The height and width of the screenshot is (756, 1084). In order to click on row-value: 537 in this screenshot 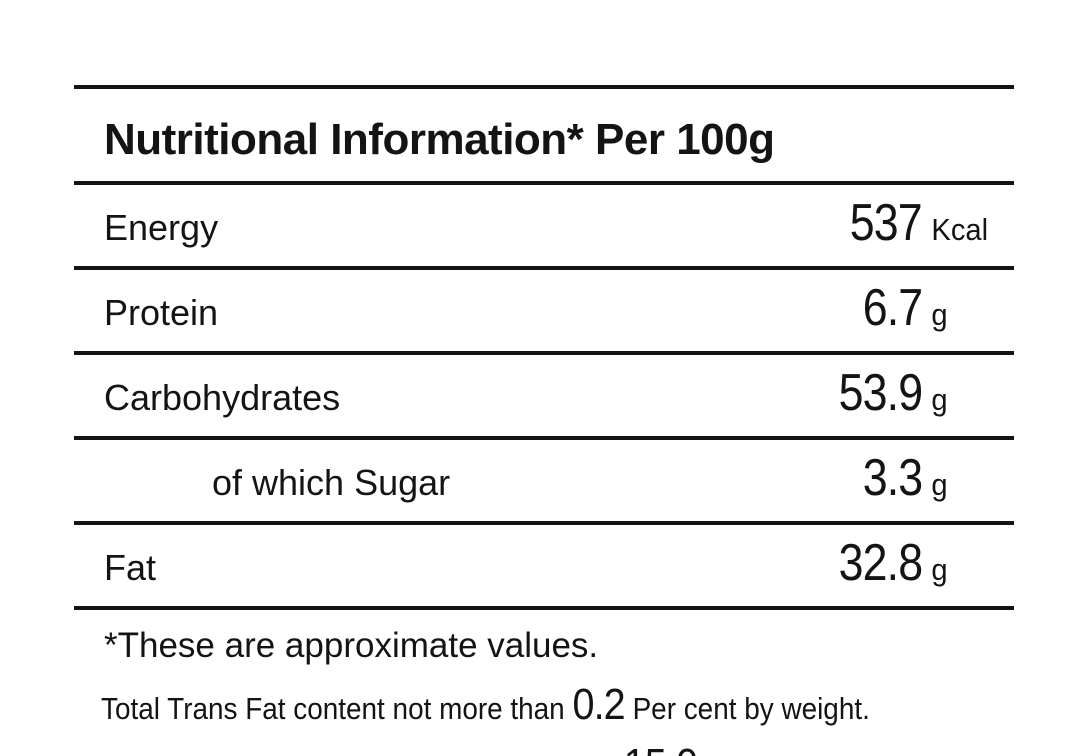, I will do `click(886, 223)`.